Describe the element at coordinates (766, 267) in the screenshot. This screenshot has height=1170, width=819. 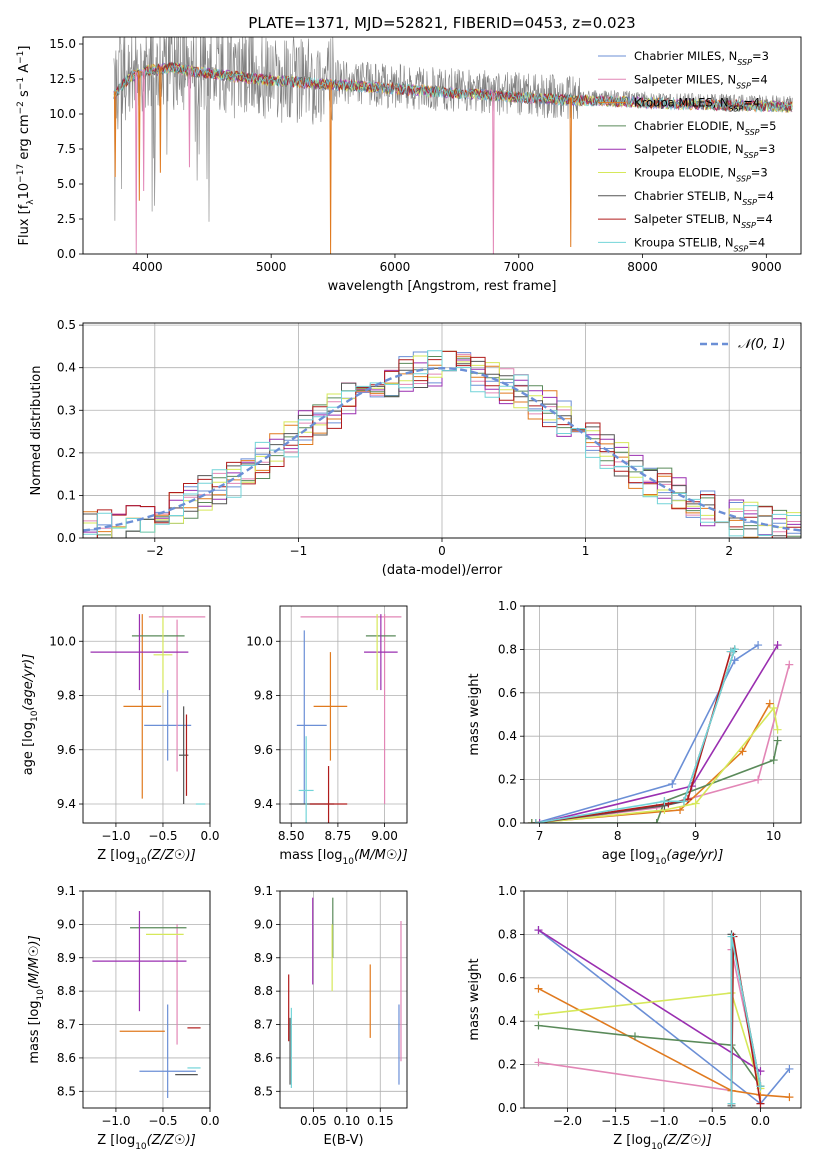
I see `x-tick-label: 9000` at that location.